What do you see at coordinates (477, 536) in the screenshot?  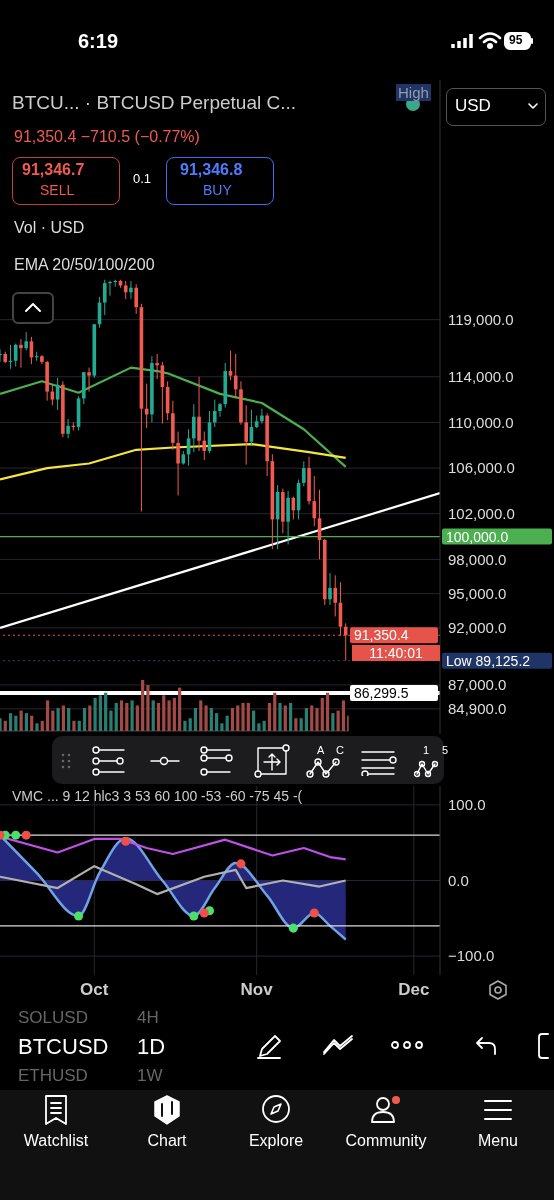 I see `ref-line-label: 100,000.0` at bounding box center [477, 536].